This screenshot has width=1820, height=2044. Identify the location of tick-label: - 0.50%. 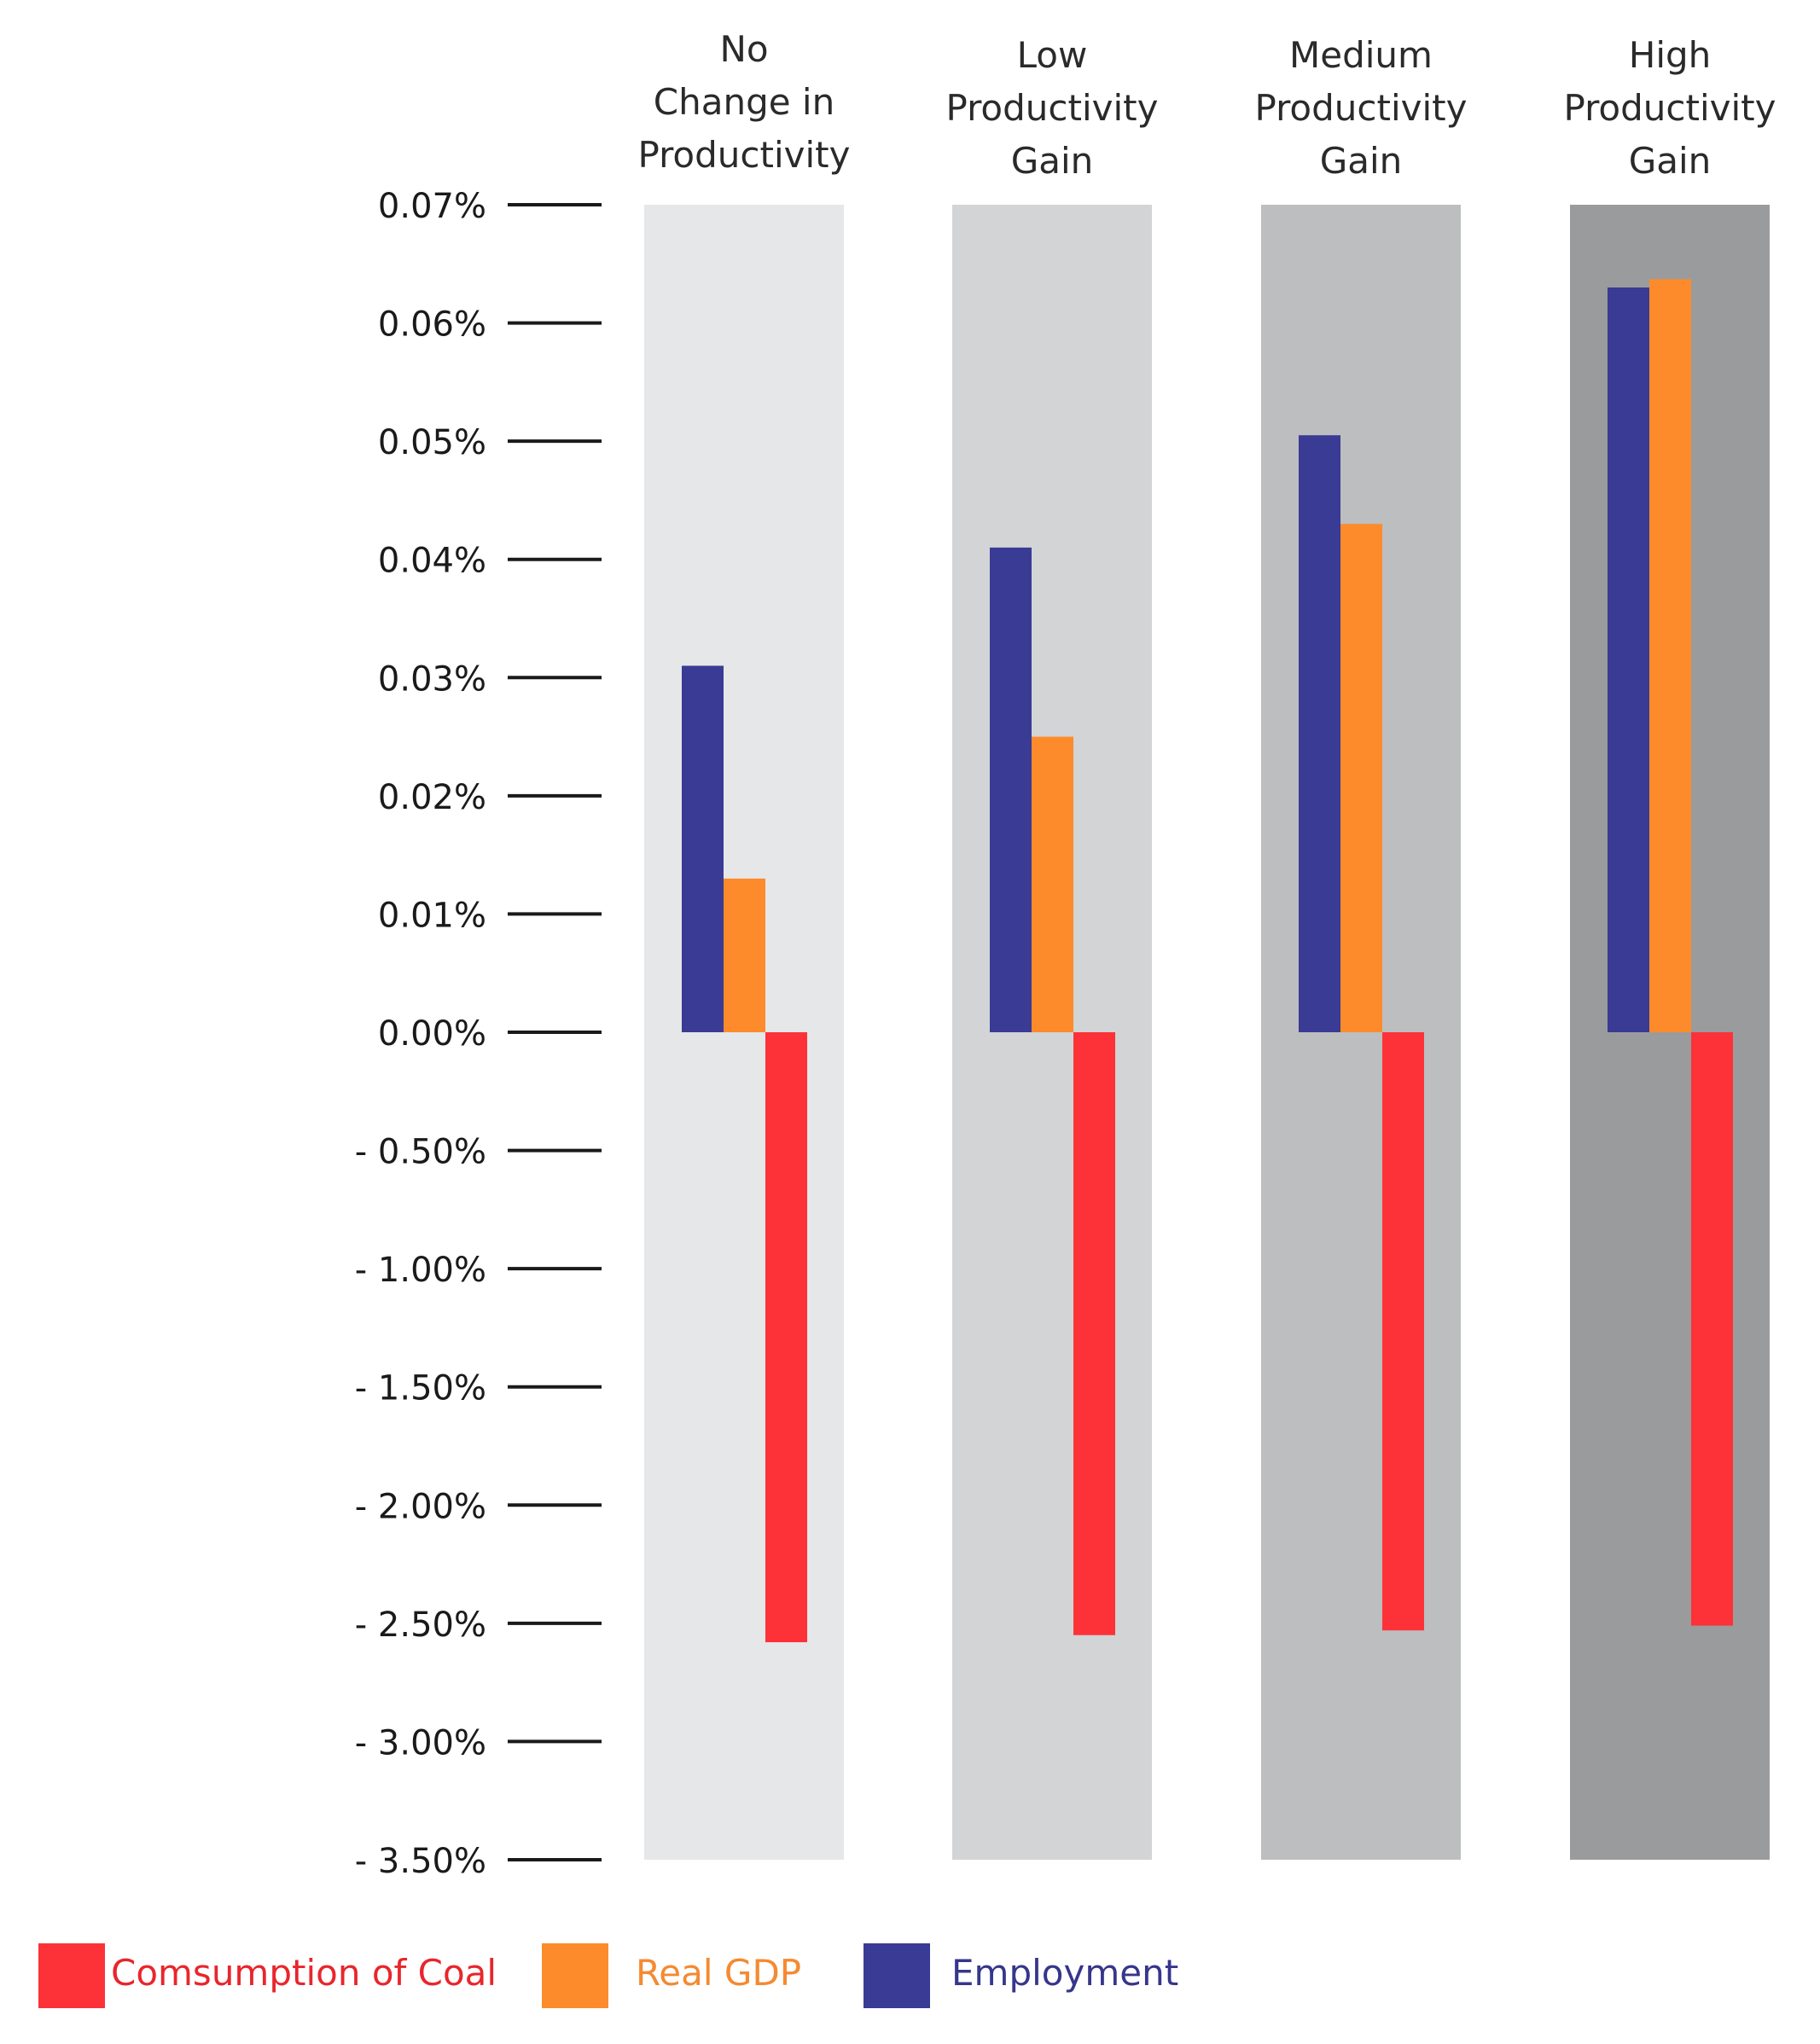
(420, 1152).